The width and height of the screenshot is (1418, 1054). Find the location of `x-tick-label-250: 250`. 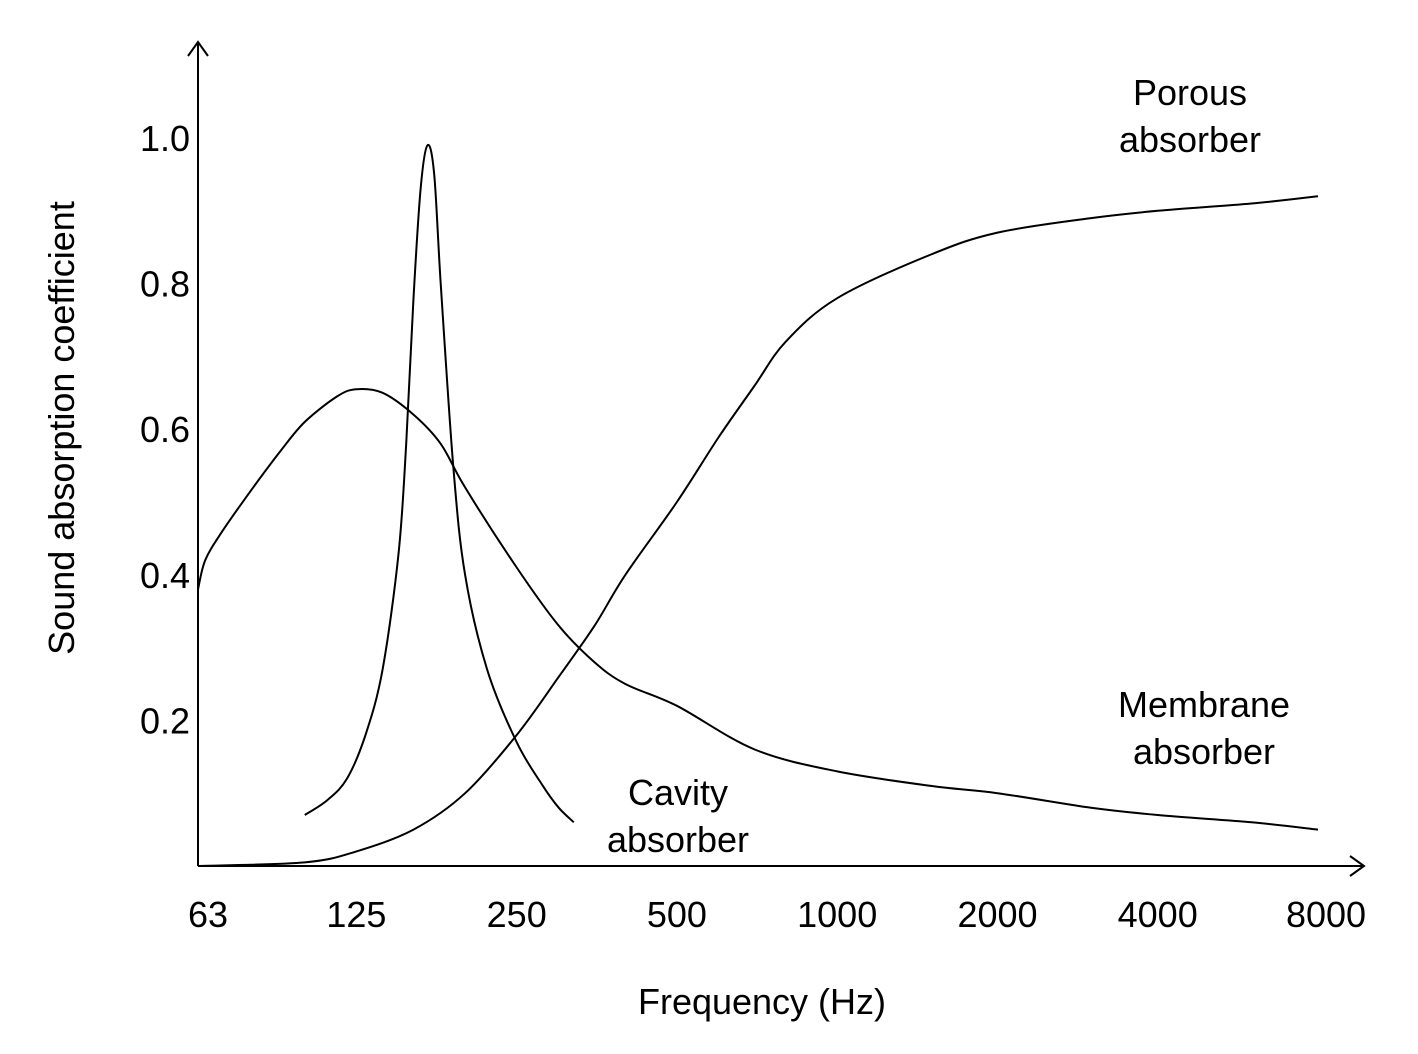

x-tick-label-250: 250 is located at coordinates (517, 914).